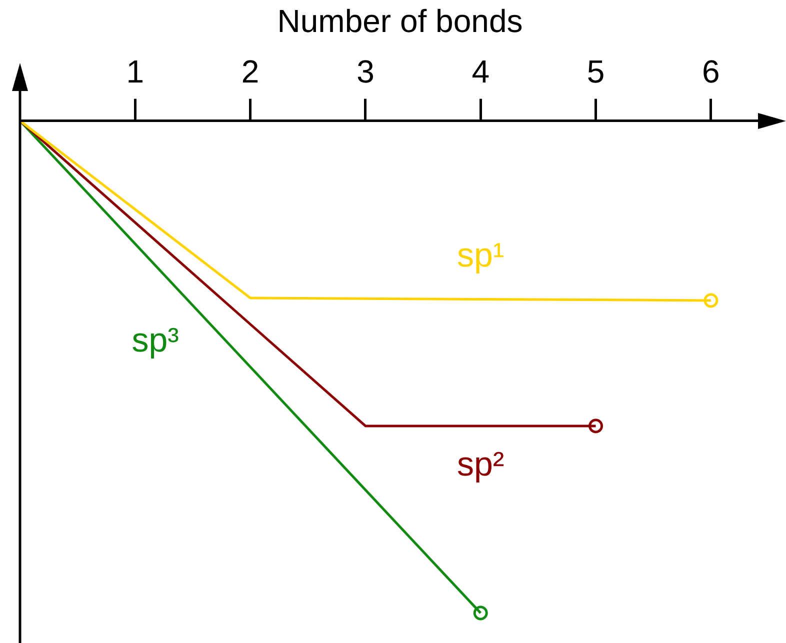  Describe the element at coordinates (155, 340) in the screenshot. I see `series-label: sp³` at that location.